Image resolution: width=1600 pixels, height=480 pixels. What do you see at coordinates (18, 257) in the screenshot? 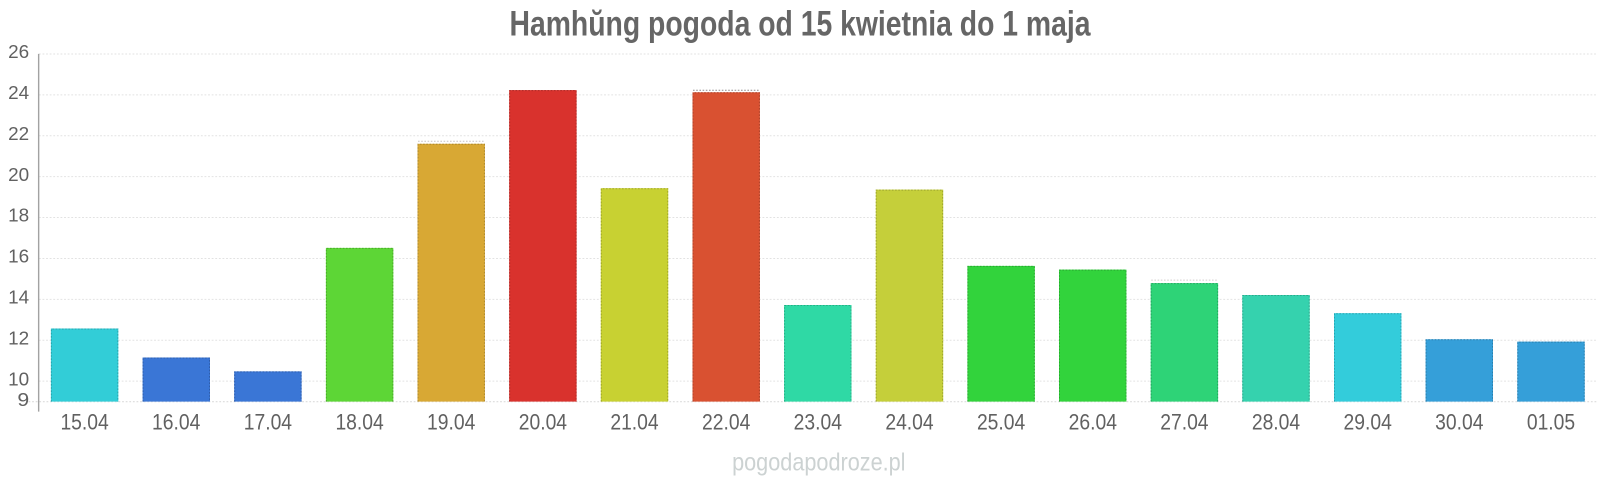
I see `svg-text: 16` at bounding box center [18, 257].